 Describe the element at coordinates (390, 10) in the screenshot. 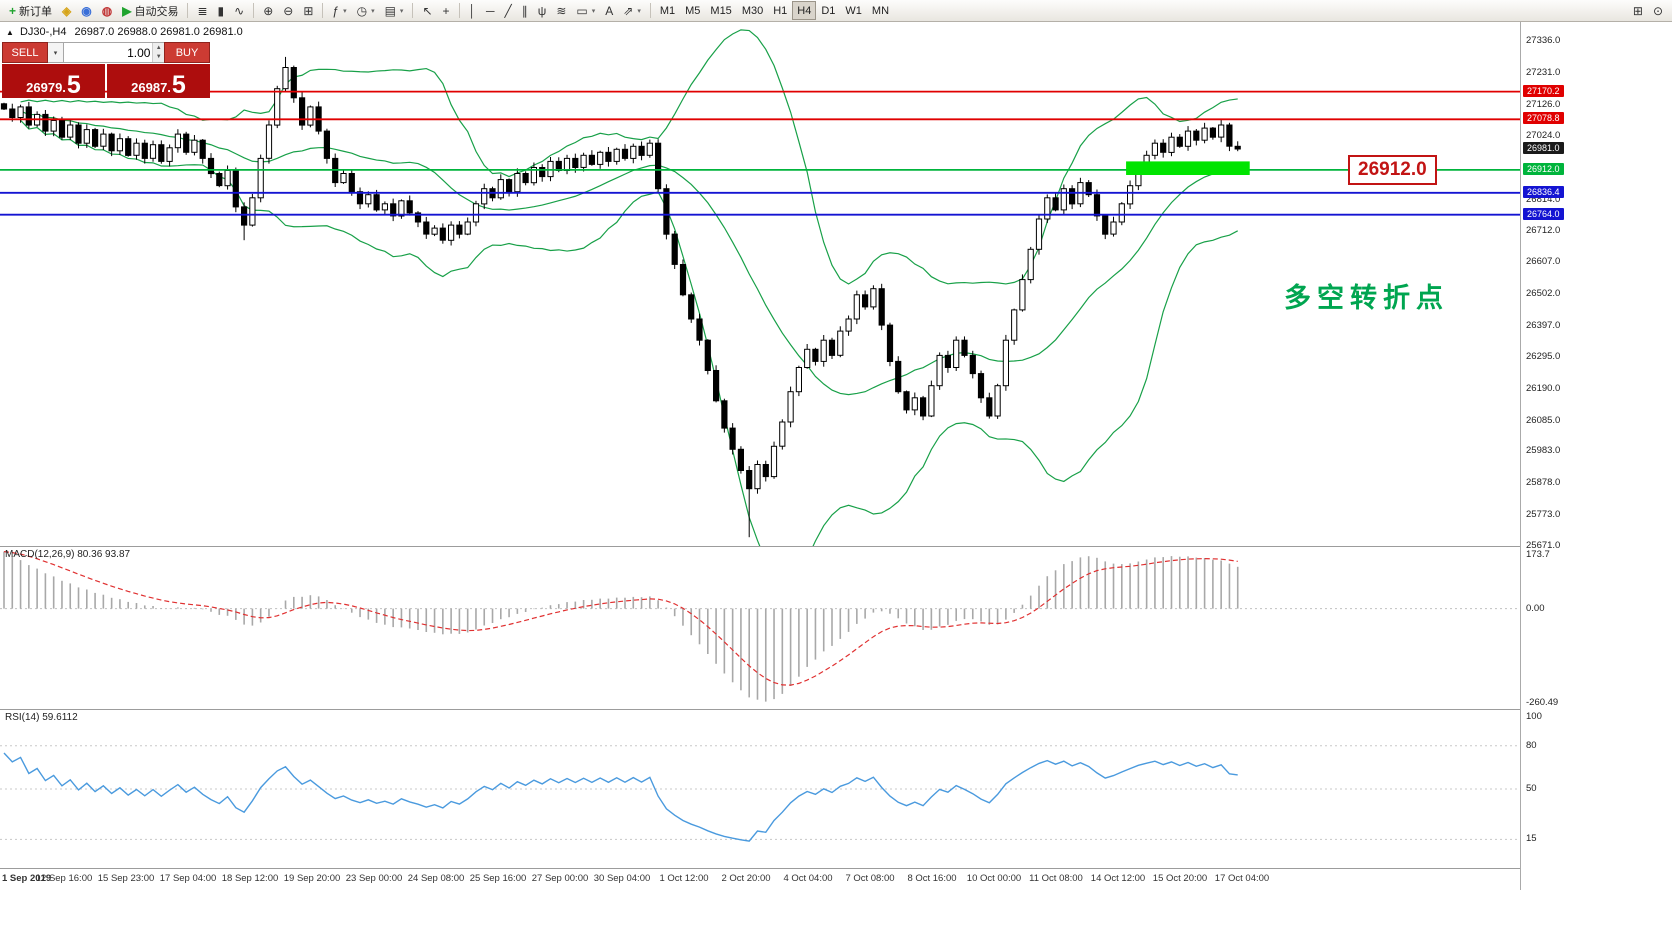

I see `templates-icon: ▤` at that location.